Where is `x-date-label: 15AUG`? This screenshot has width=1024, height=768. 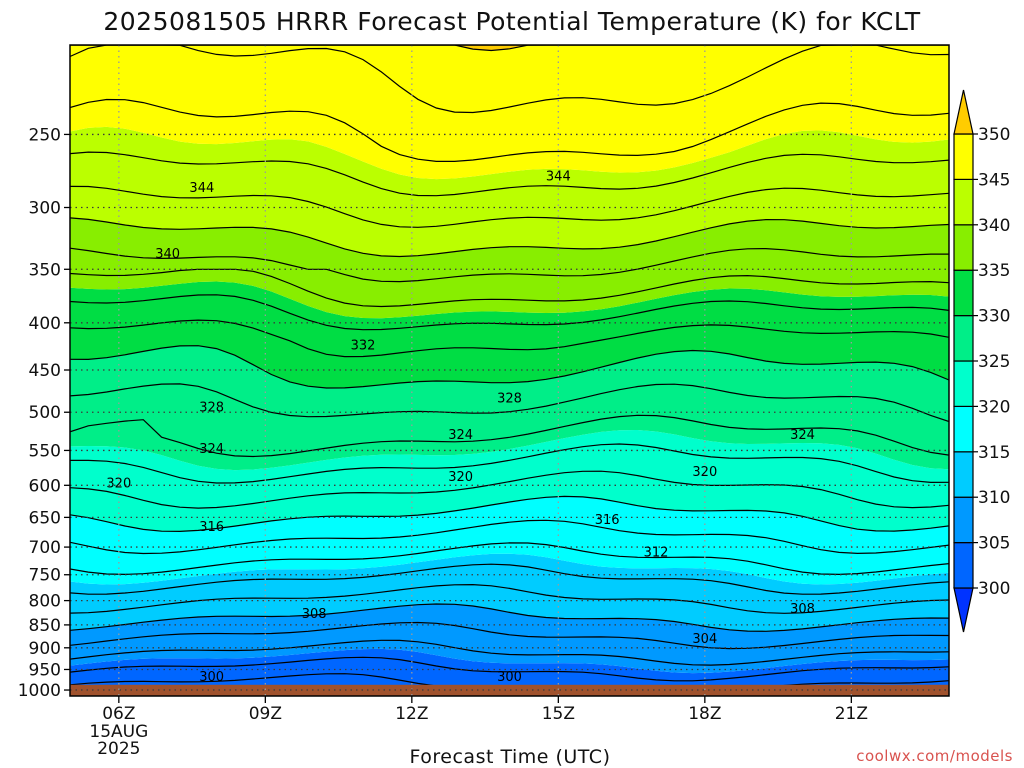
x-date-label: 15AUG is located at coordinates (118, 732).